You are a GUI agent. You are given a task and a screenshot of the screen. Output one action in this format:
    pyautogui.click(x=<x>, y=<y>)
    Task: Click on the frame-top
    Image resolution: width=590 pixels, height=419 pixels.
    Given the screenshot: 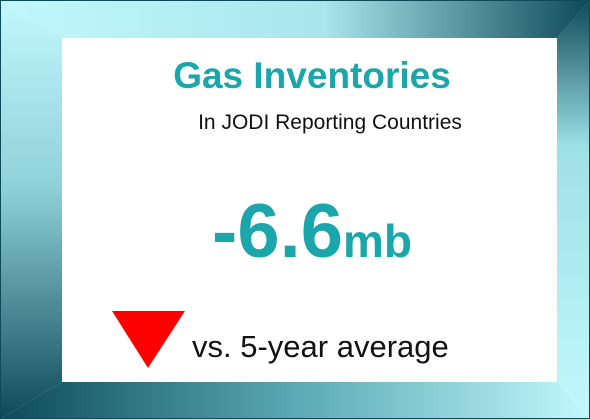 What is the action you would take?
    pyautogui.click(x=295, y=19)
    